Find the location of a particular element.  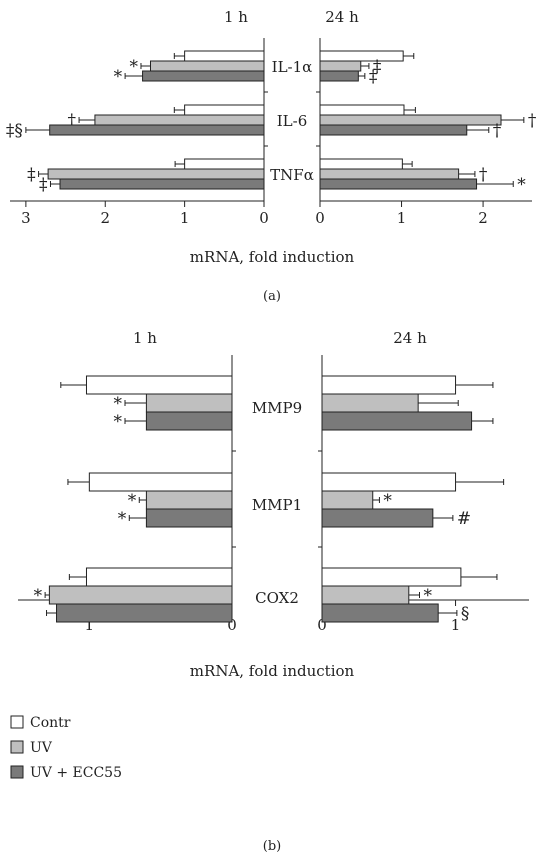

panel-b-left-tick-label: 1 is located at coordinates (90, 625).